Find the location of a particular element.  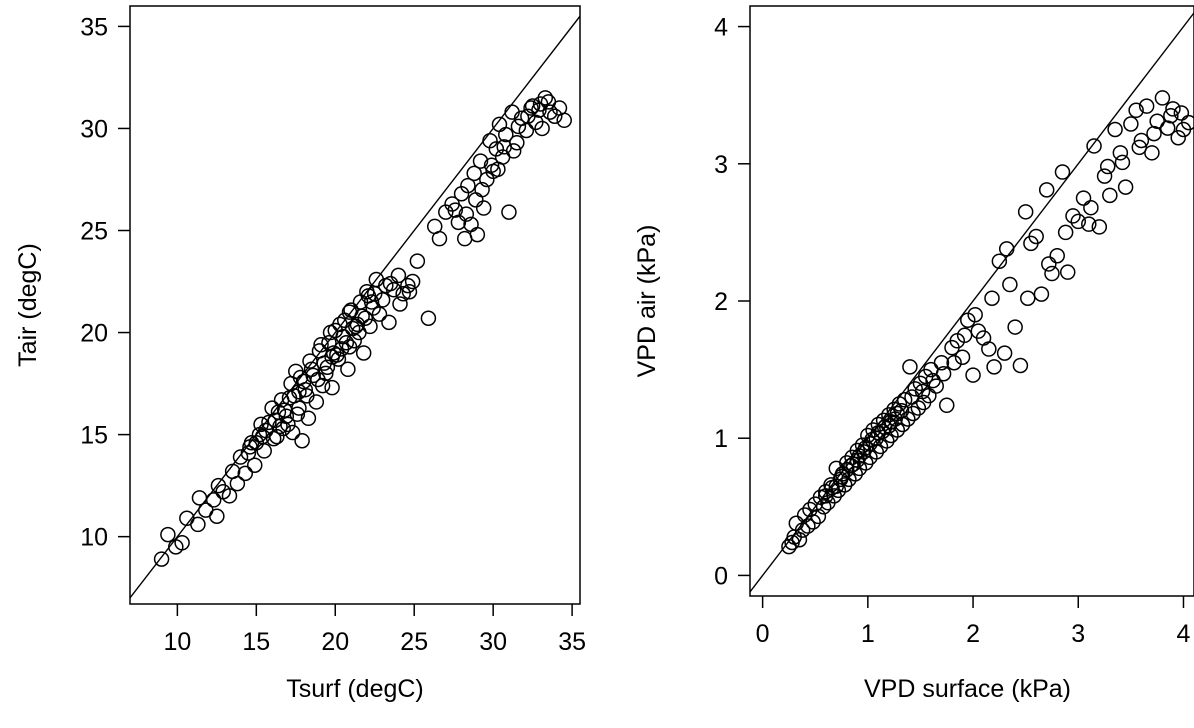

x-tick-label: 15 is located at coordinates (256, 642).